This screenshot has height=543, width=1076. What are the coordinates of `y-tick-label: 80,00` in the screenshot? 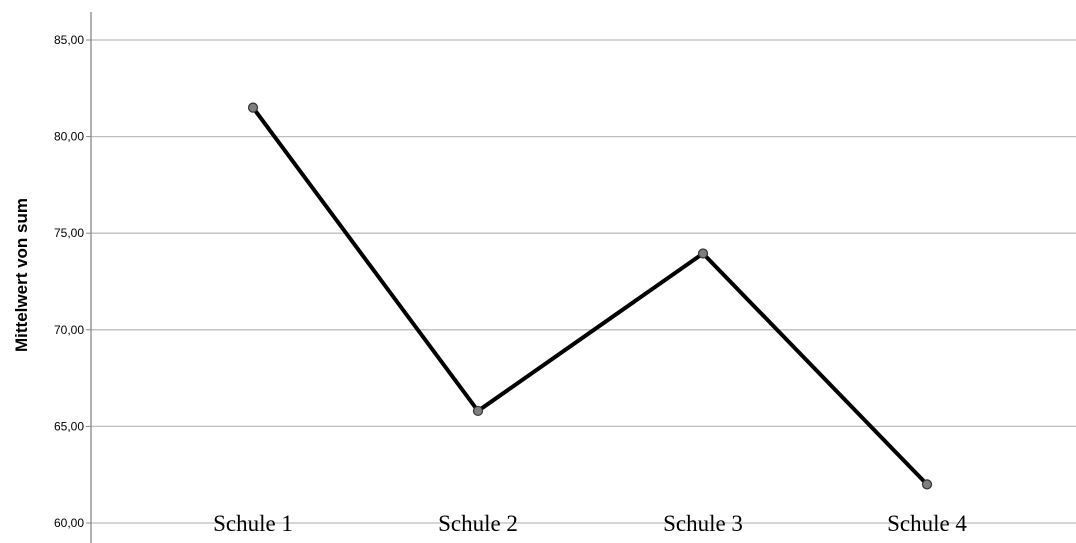 It's located at (69, 137).